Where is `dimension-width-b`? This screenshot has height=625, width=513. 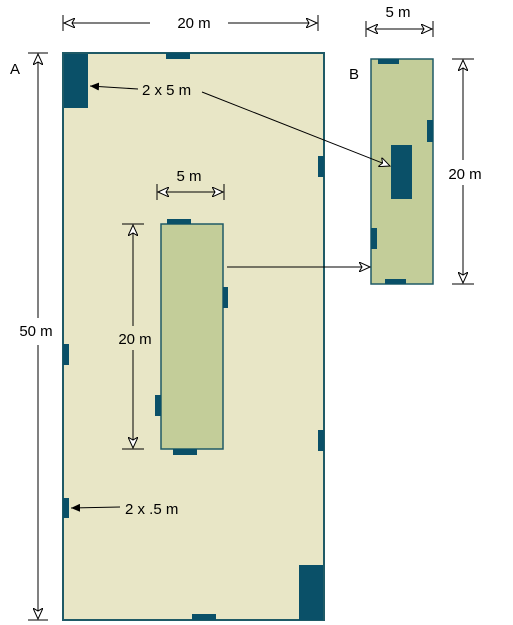 dimension-width-b is located at coordinates (399, 29).